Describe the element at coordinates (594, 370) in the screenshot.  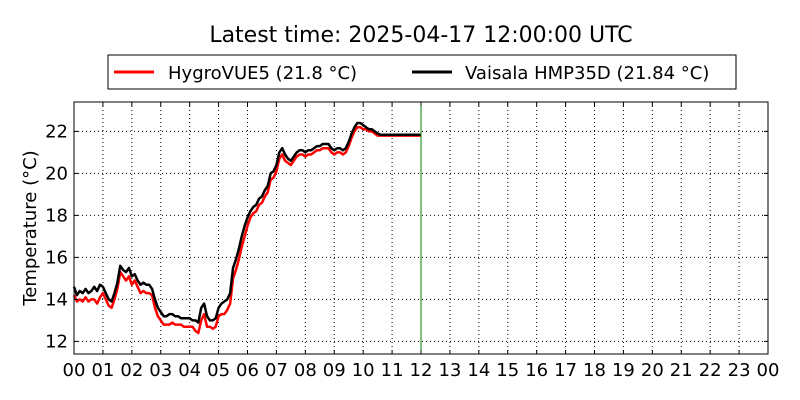
I see `x-tick-label: 18` at that location.